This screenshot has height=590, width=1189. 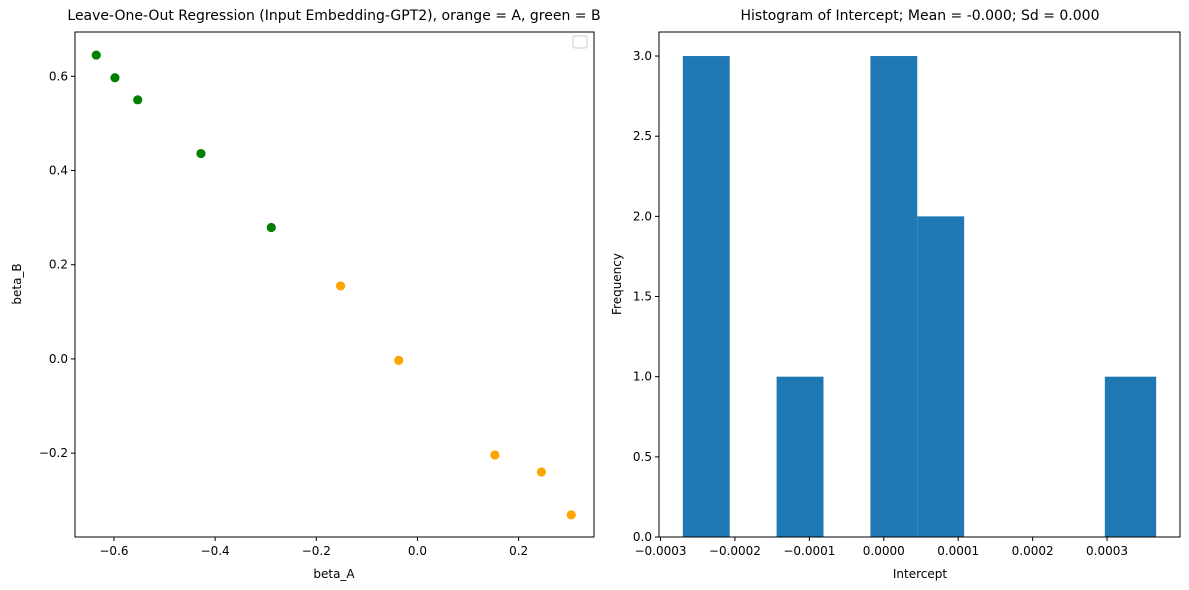 I want to click on y-tick-label: 2.0, so click(x=642, y=216).